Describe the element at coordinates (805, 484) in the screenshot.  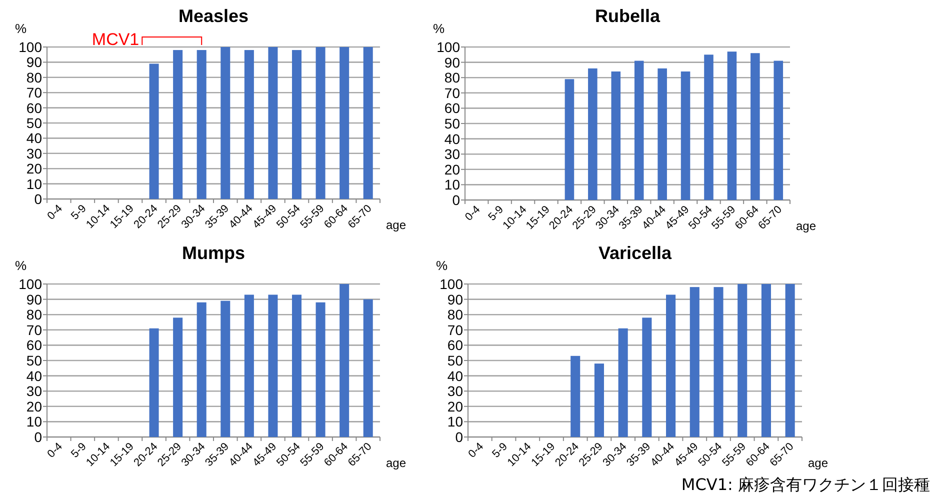
I see `text: MCV1: 麻疹含有ワクチン１回接種` at that location.